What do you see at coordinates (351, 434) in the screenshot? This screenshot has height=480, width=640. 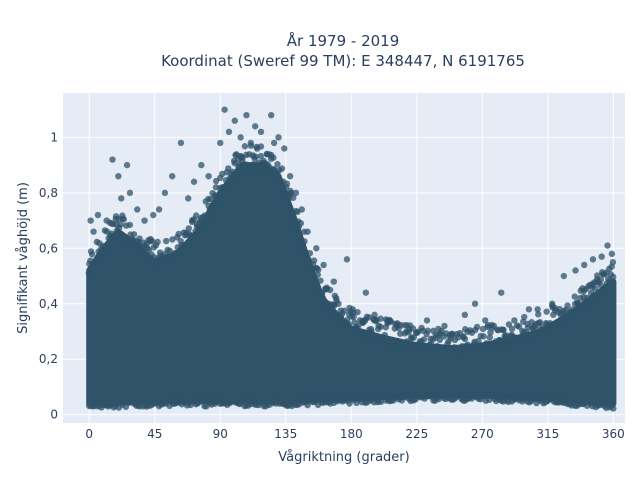 I see `x-tick-label: 180` at bounding box center [351, 434].